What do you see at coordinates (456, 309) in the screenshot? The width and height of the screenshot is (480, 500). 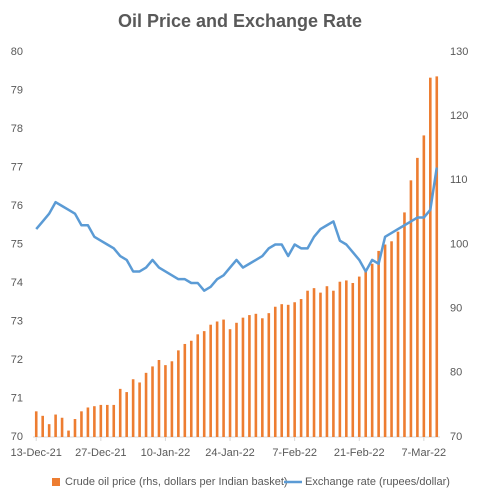 I see `y2-tick-label: 90` at bounding box center [456, 309].